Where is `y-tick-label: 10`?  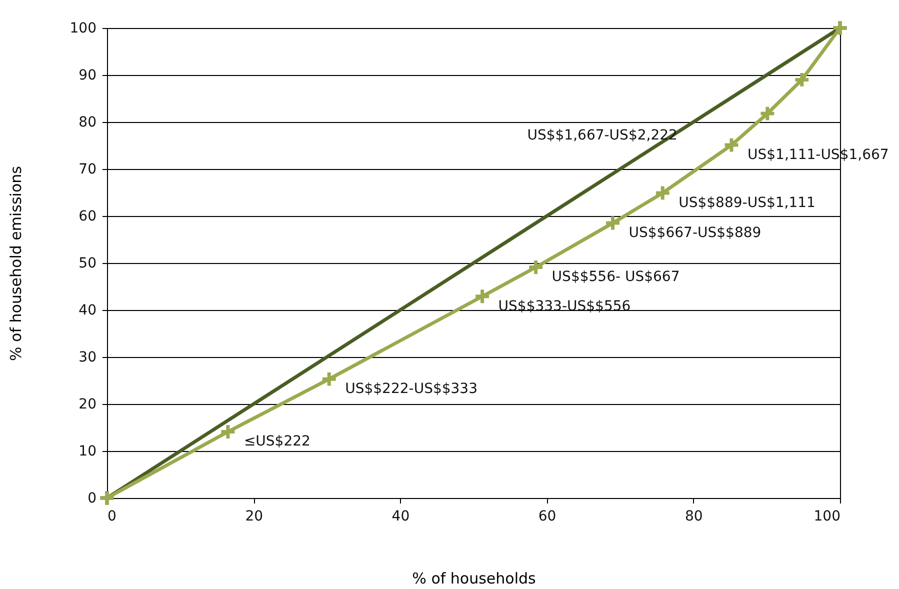 y-tick-label: 10 is located at coordinates (87, 452).